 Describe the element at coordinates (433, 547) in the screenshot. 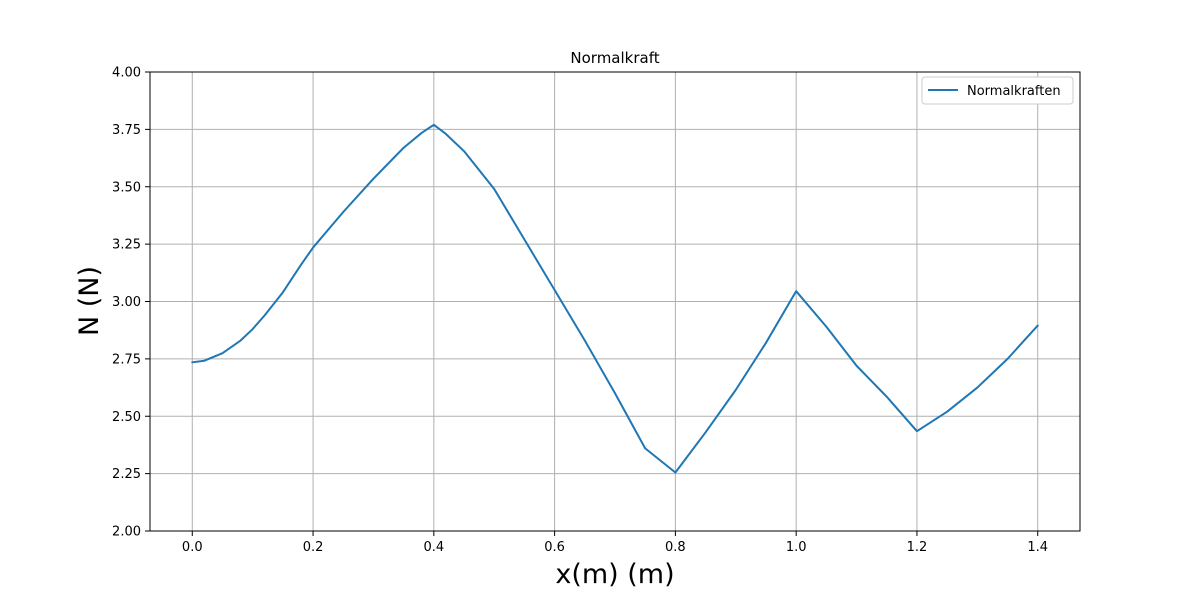

I see `x-tick-label: 0.4` at that location.